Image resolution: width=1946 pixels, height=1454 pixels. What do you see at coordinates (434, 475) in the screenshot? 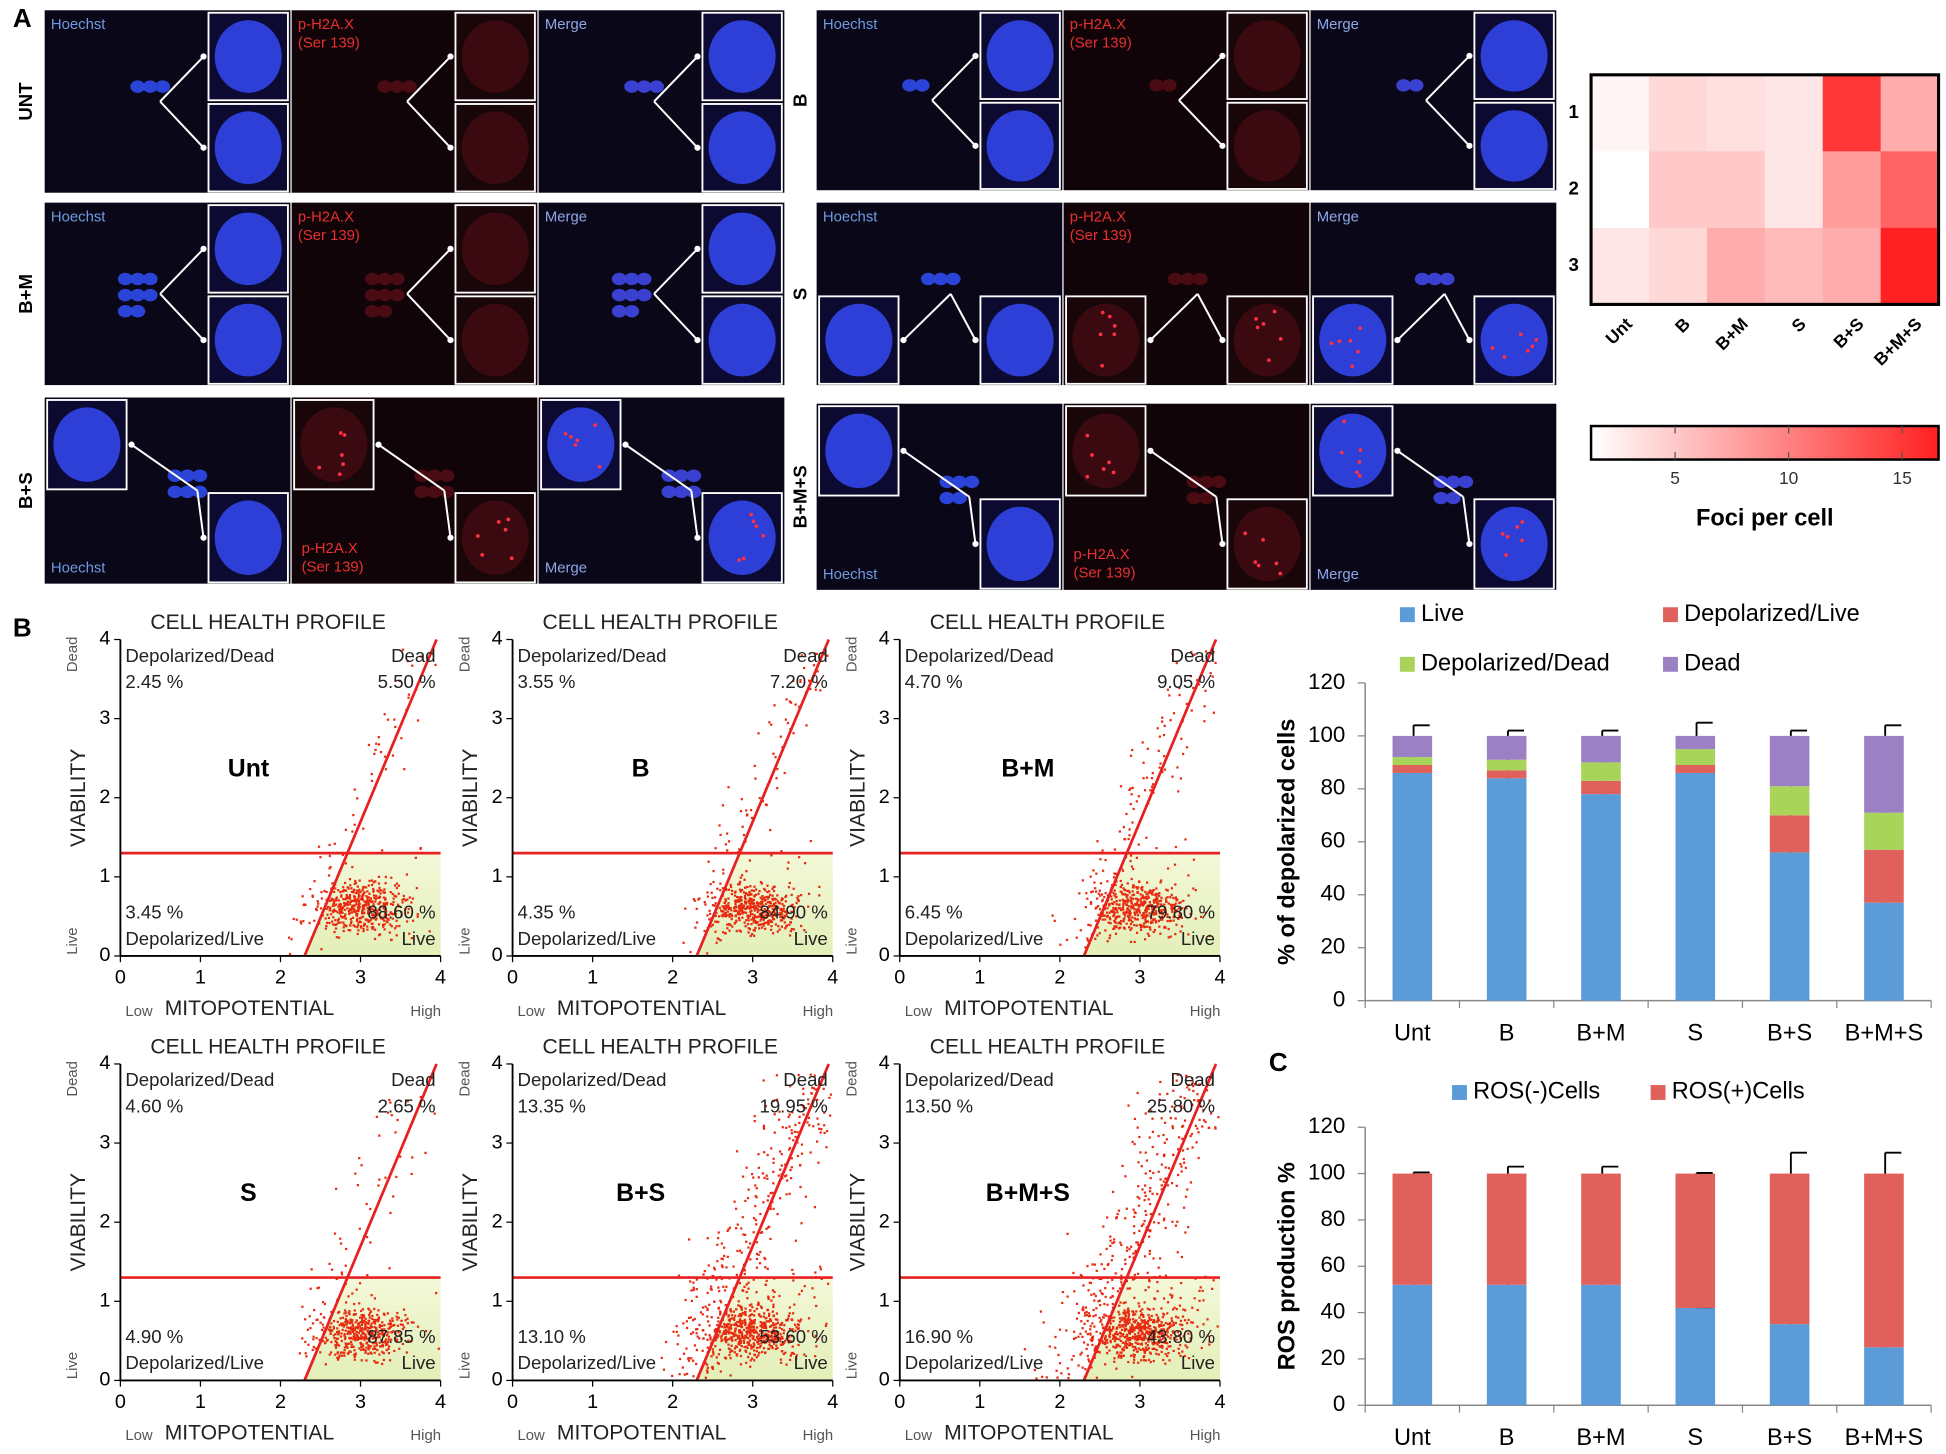
I see `nucleus` at bounding box center [434, 475].